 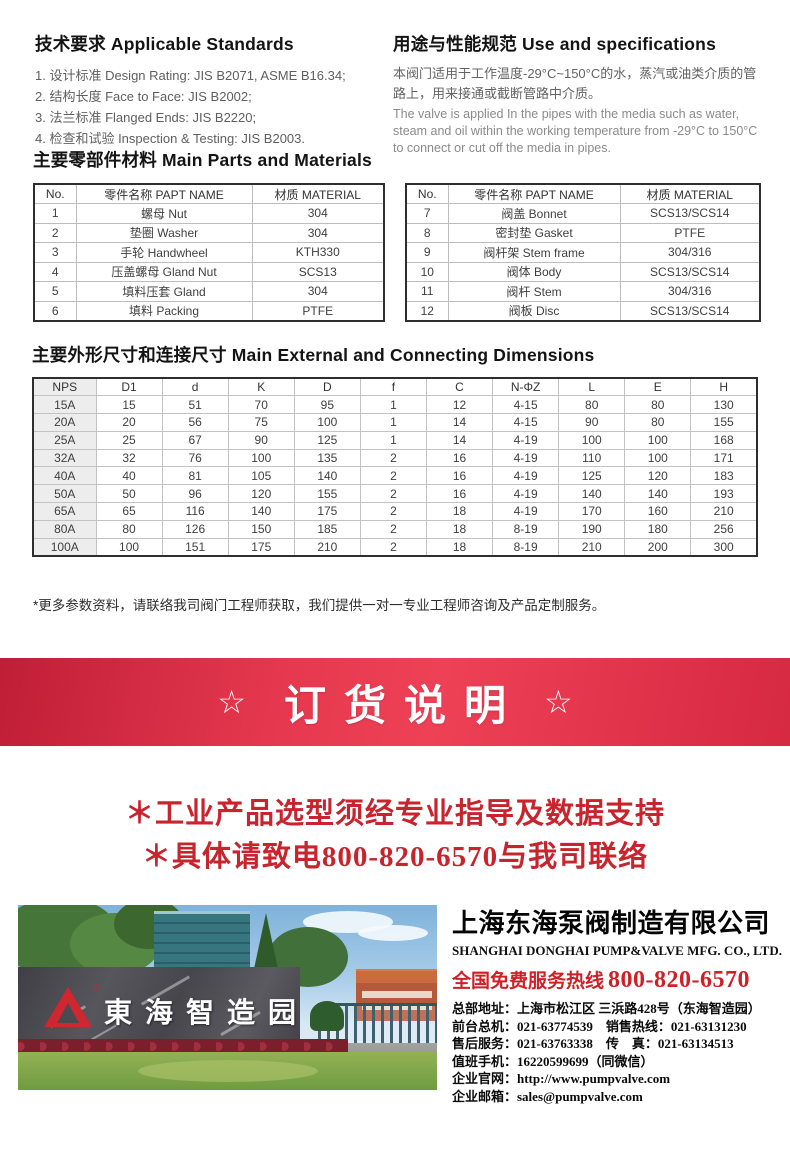 What do you see at coordinates (209, 213) in the screenshot?
I see `table-row: 1 螺母 Nut 304` at bounding box center [209, 213].